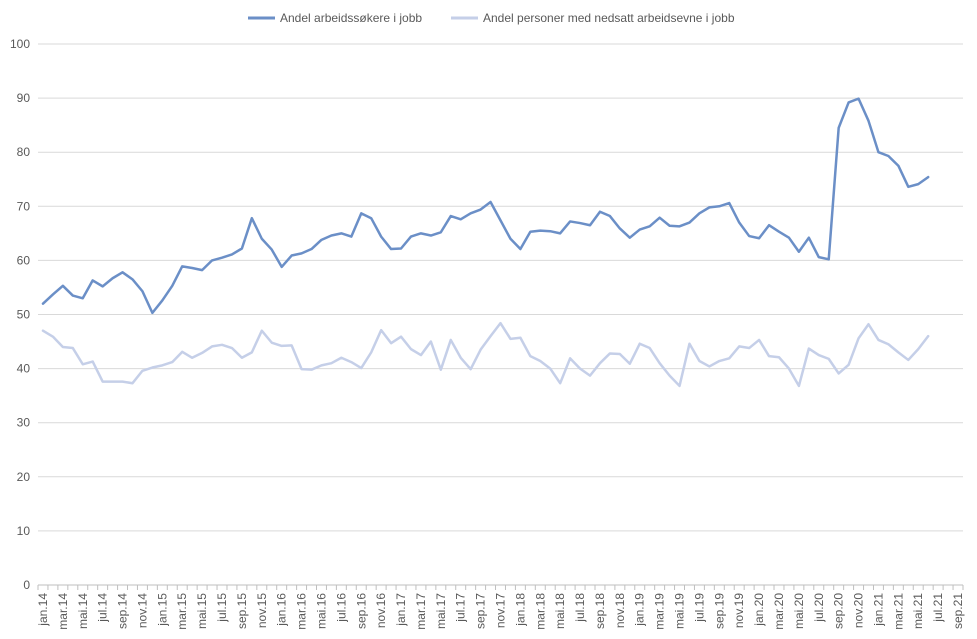 The height and width of the screenshot is (639, 977). What do you see at coordinates (162, 610) in the screenshot?
I see `x-tick-label: jan.15` at bounding box center [162, 610].